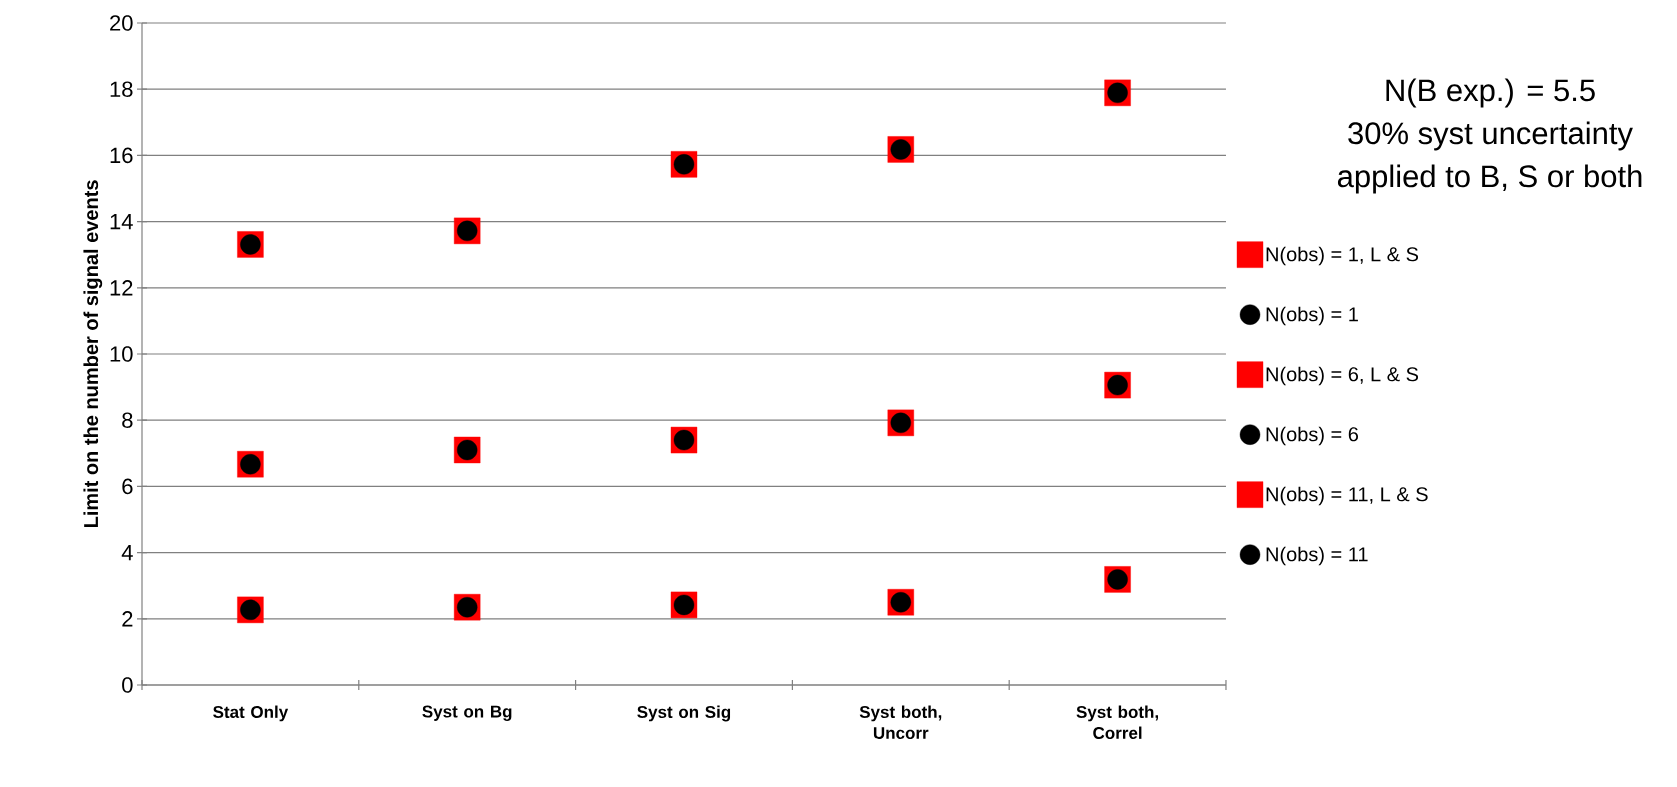  What do you see at coordinates (1317, 556) in the screenshot?
I see `legend-label: N(obs) = 11` at bounding box center [1317, 556].